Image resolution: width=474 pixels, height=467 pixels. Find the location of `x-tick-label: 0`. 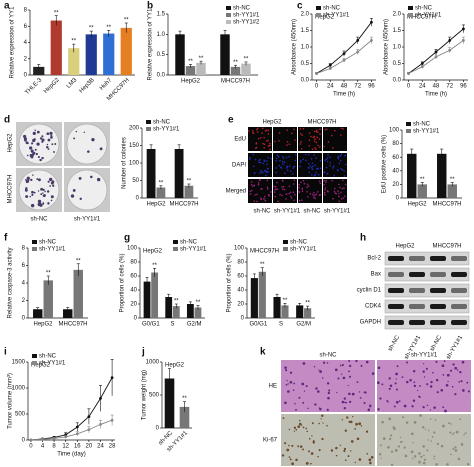

x-tick-label: 0 is located at coordinates (31, 447).